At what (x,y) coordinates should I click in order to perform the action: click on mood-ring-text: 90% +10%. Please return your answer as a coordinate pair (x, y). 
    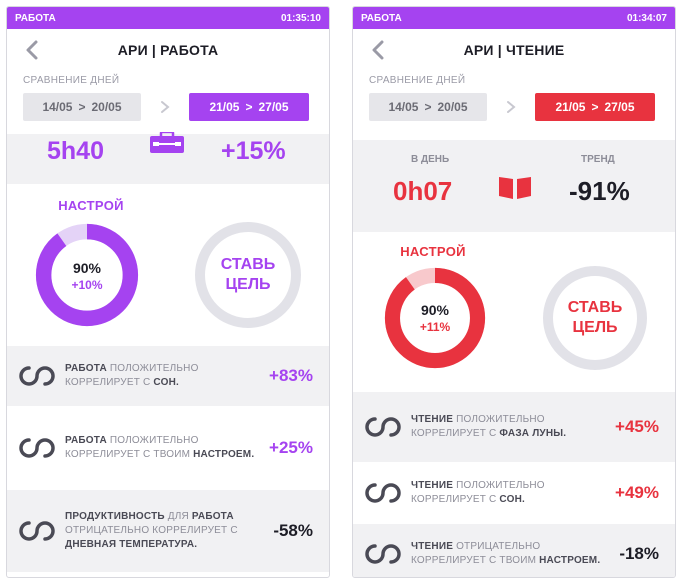
    Looking at the image, I should click on (87, 276).